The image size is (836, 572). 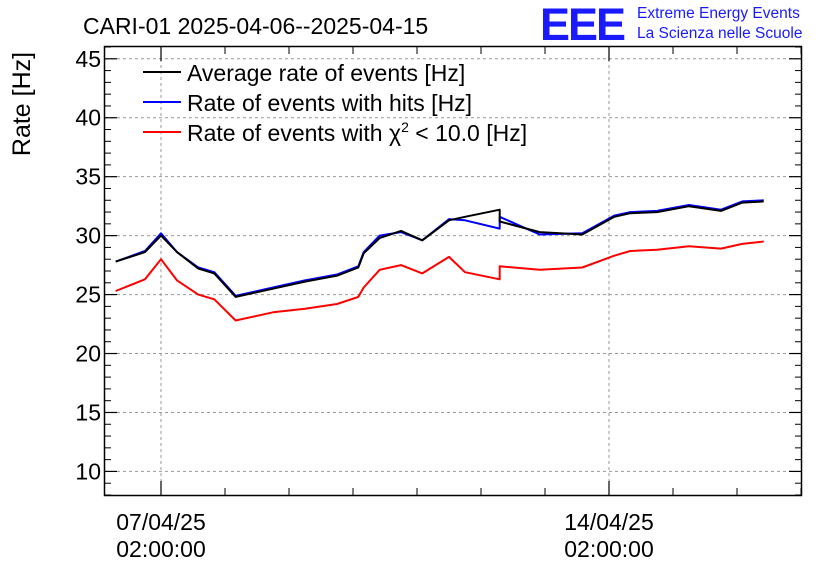 I want to click on legend-entry-average: Average rate of events [Hz], so click(x=304, y=73).